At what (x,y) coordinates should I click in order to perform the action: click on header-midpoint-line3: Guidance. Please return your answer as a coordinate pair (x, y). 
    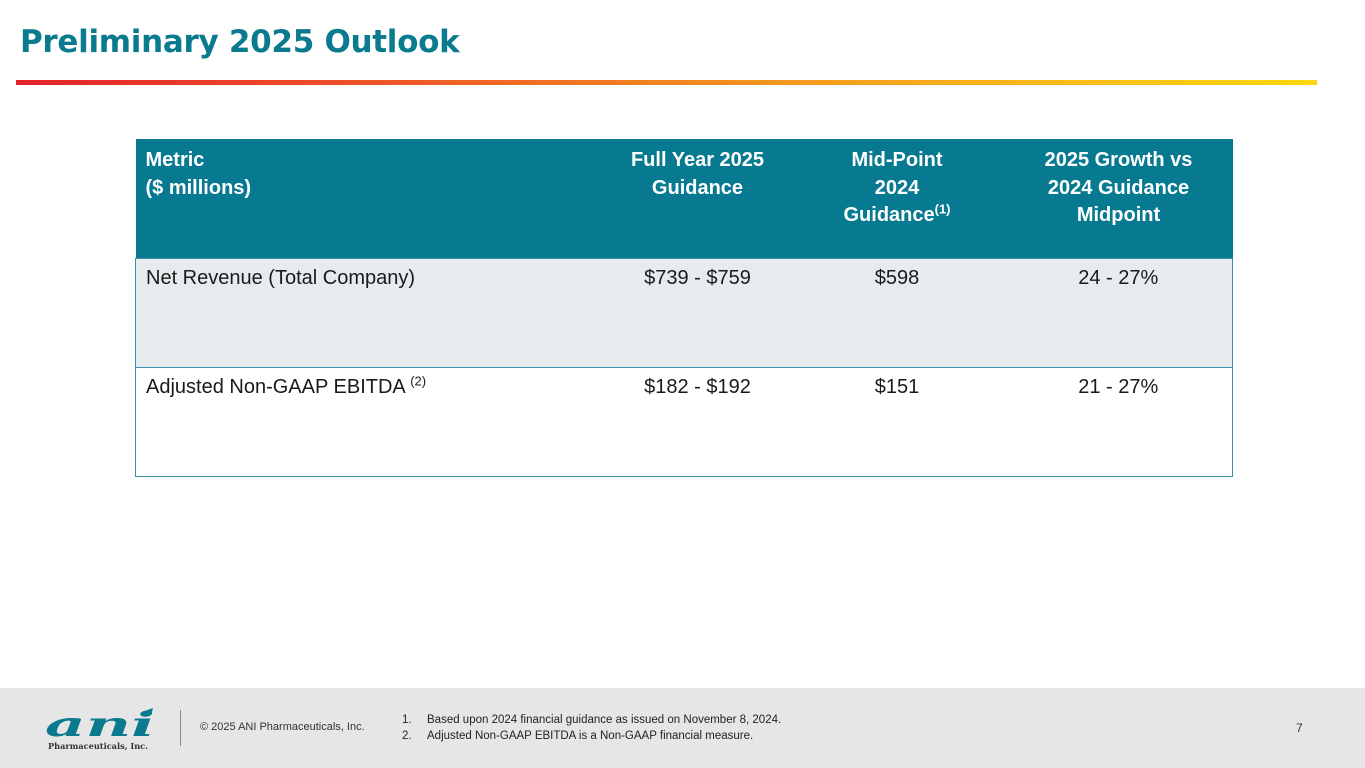
    Looking at the image, I should click on (889, 215).